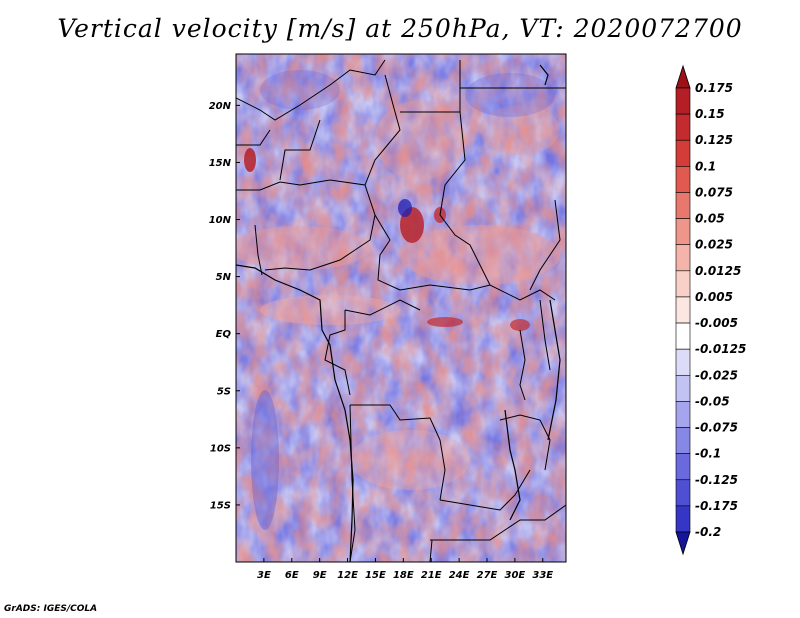  What do you see at coordinates (514, 575) in the screenshot?
I see `lon-tick-label: 30E` at bounding box center [514, 575].